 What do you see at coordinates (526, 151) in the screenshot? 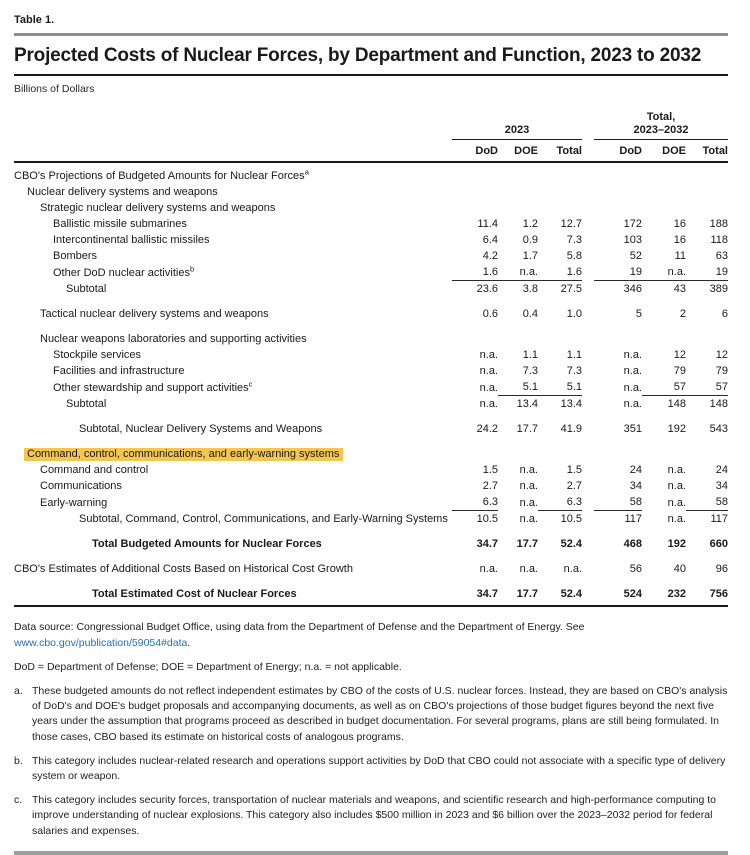
I see `col-header-doe-2023: DOE` at bounding box center [526, 151].